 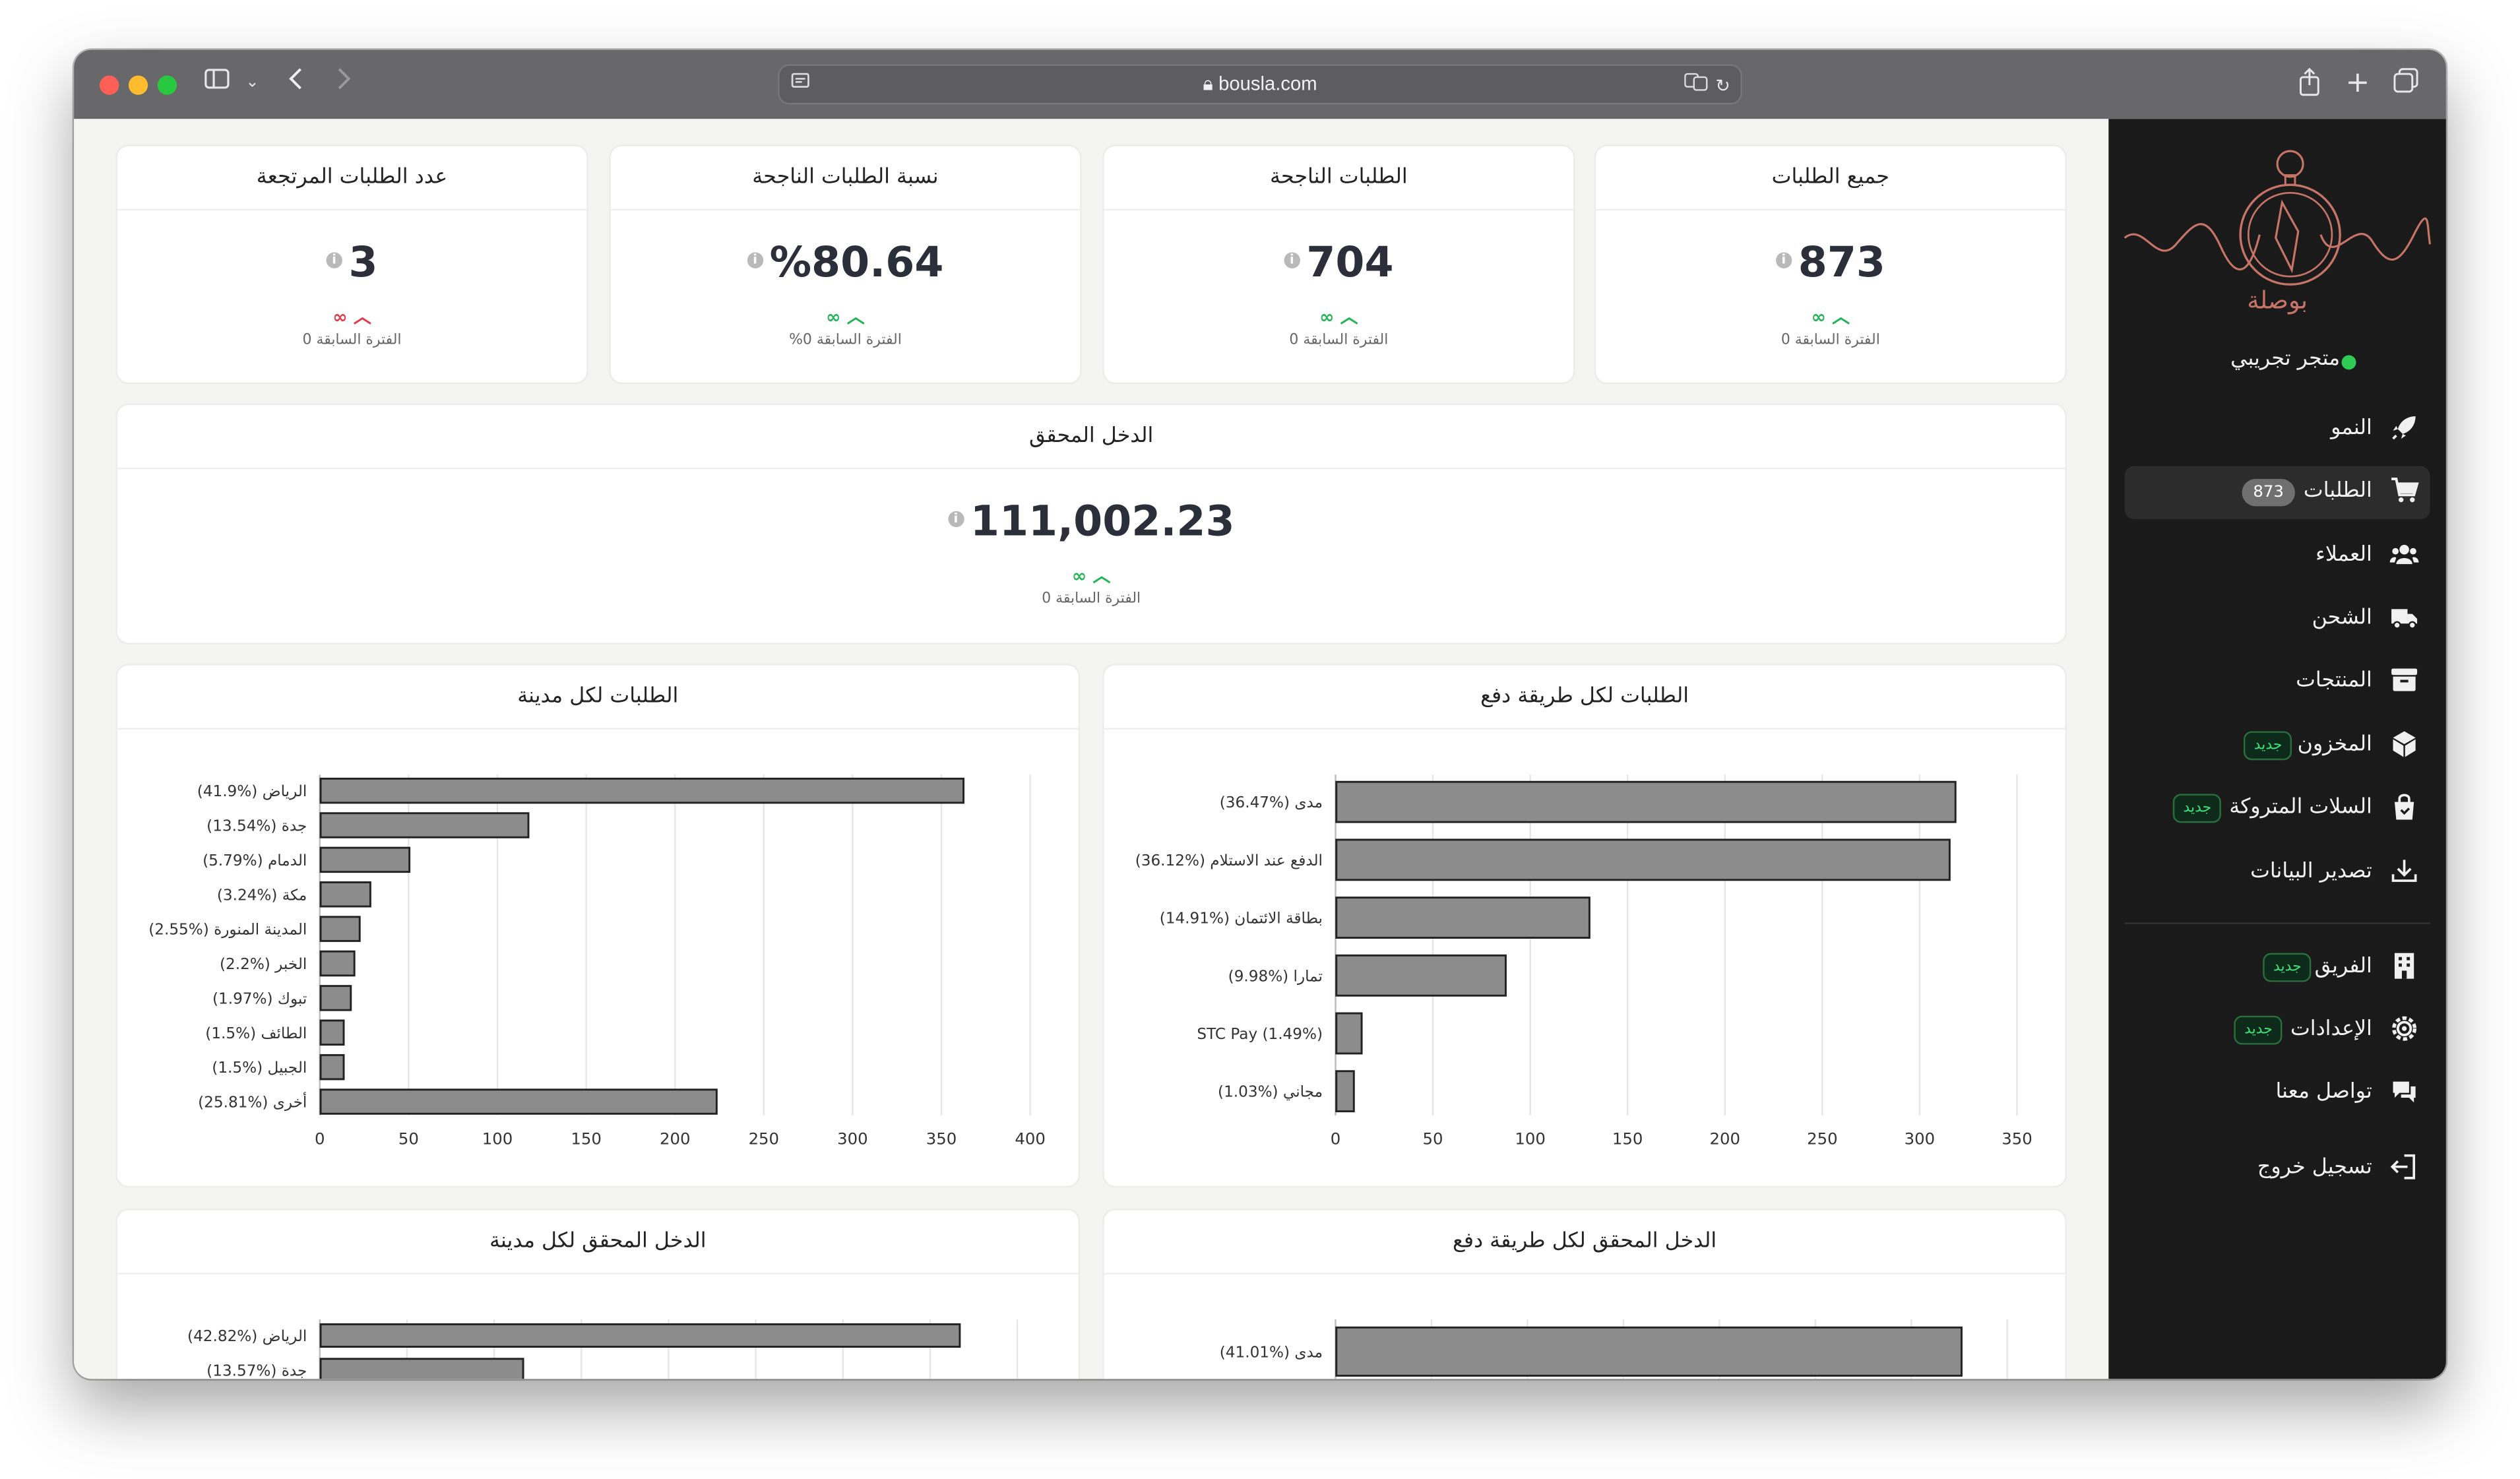 I want to click on income-by-payment-chart: مدى (%41.01), so click(x=1614, y=1349).